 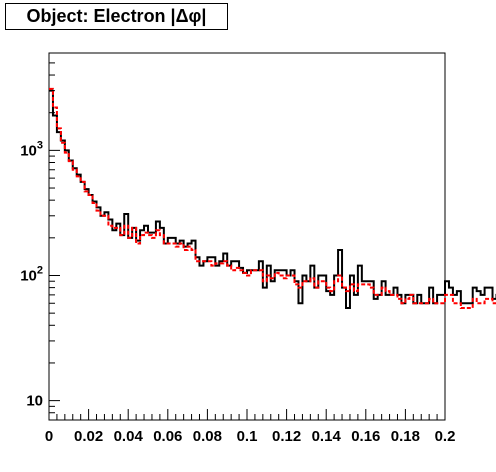 What do you see at coordinates (88, 436) in the screenshot?
I see `x-tick-label: 0.02` at bounding box center [88, 436].